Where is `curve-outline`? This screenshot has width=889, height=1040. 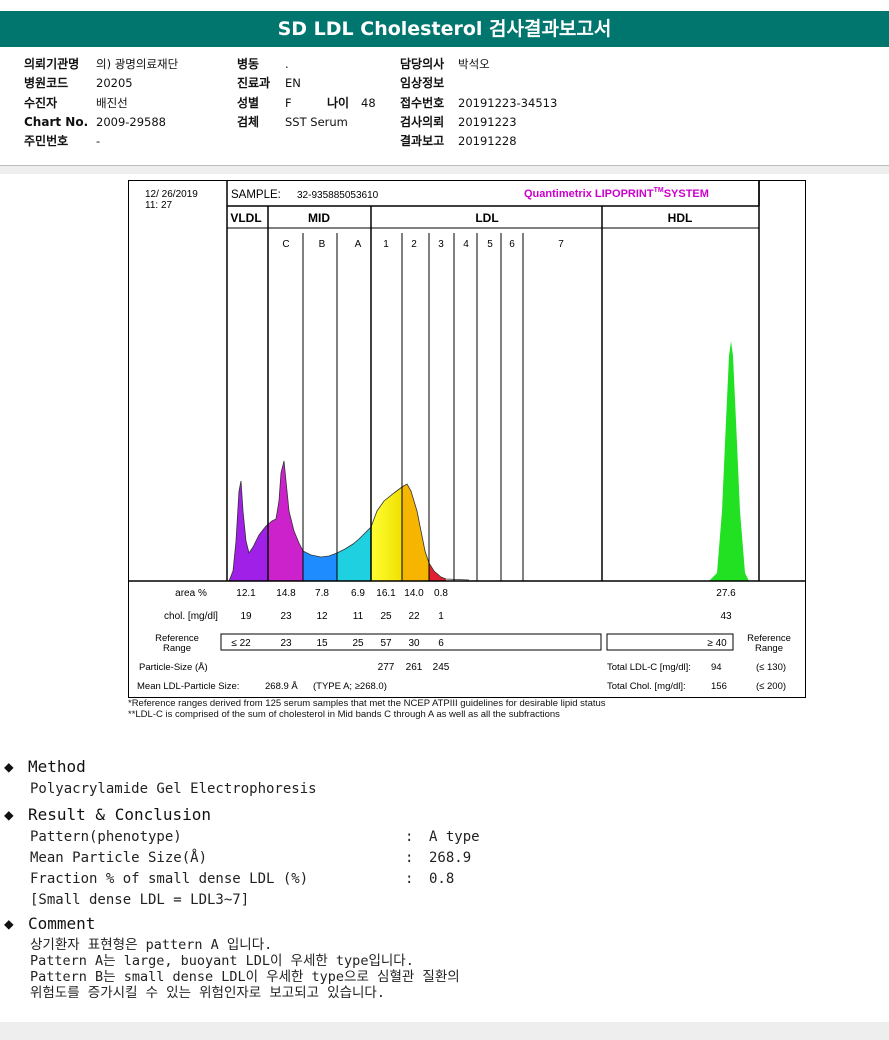
curve-outline is located at coordinates (349, 521).